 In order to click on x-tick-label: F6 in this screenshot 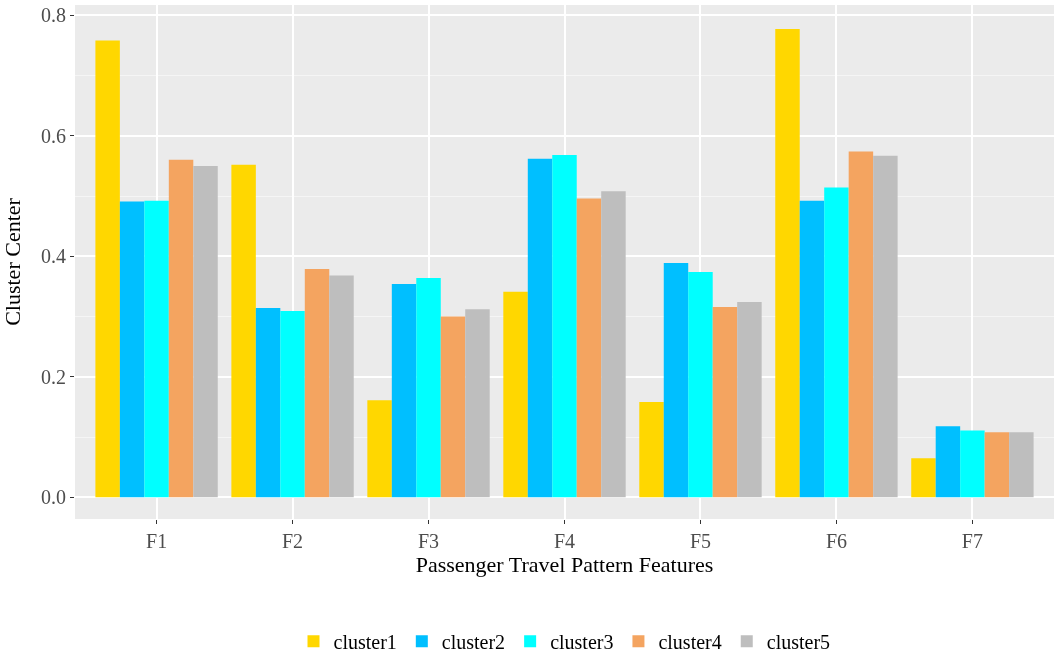, I will do `click(836, 541)`.